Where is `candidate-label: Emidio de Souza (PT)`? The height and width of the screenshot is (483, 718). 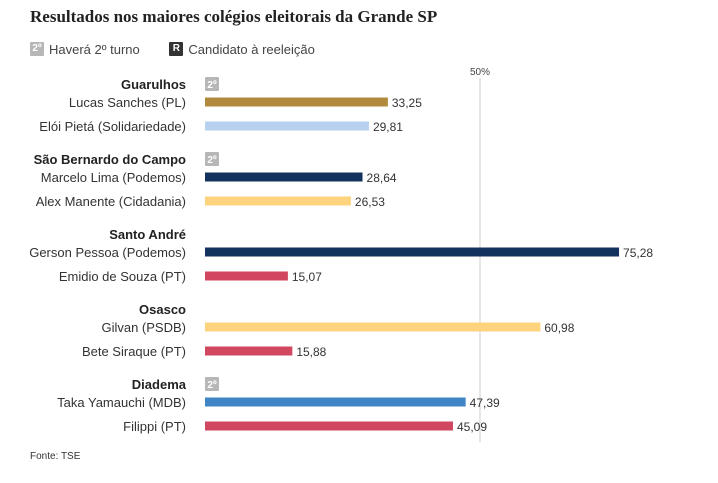
candidate-label: Emidio de Souza (PT) is located at coordinates (122, 276).